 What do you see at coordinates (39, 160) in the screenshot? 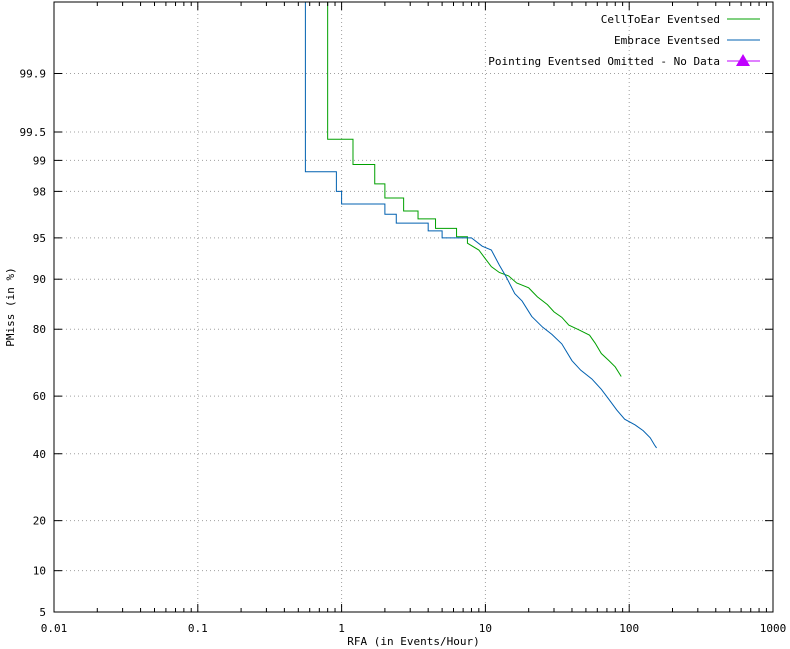
I see `y-tick-label: 99` at bounding box center [39, 160].